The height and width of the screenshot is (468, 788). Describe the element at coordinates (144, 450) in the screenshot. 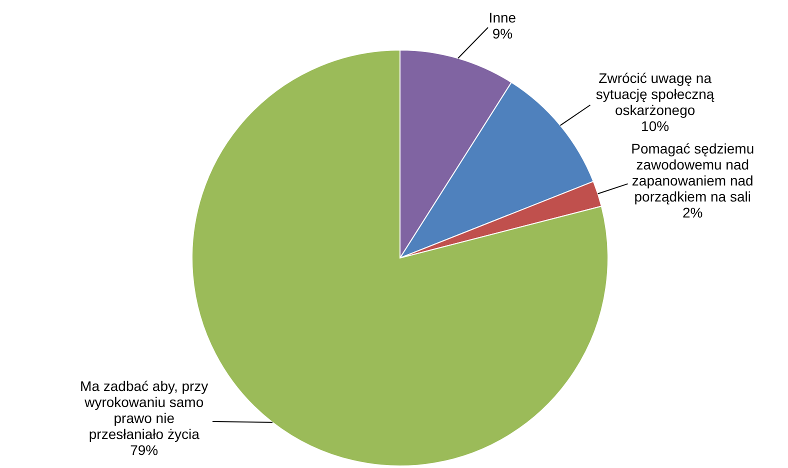

I see `data-label: 79%` at that location.